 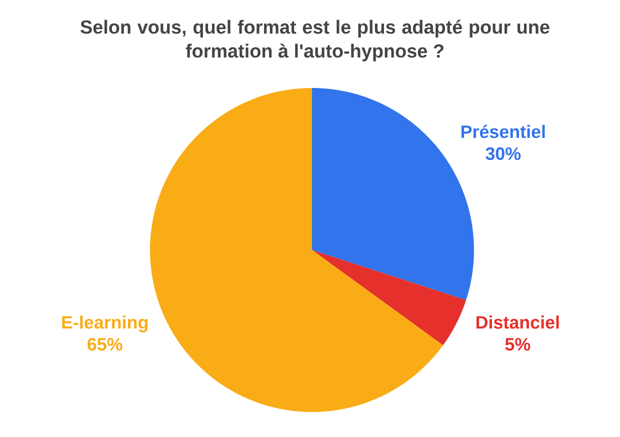 I want to click on chart-title: Selon vous, quel format est le plus adapté pour une formation à l'auto-hypnose ?, so click(x=315, y=41).